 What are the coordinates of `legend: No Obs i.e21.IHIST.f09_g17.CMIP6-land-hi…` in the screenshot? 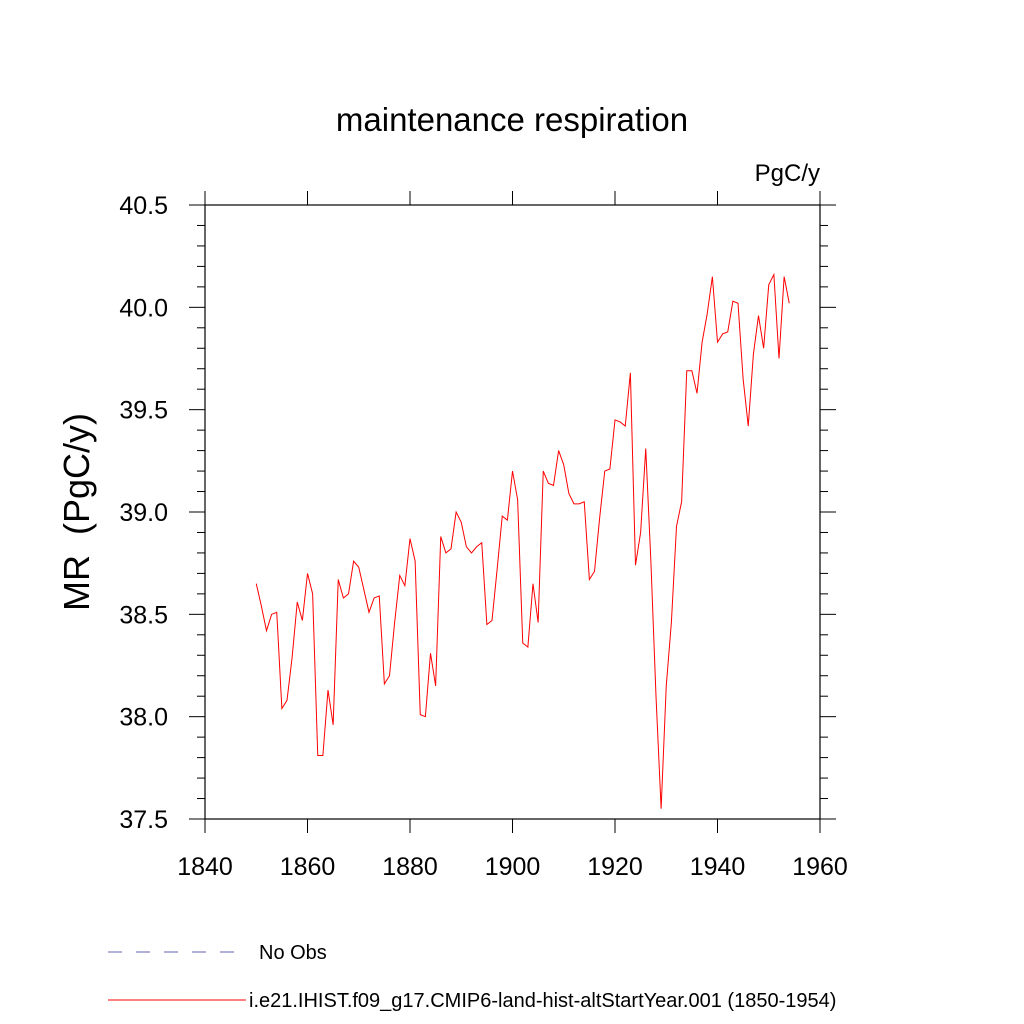 It's located at (472, 977).